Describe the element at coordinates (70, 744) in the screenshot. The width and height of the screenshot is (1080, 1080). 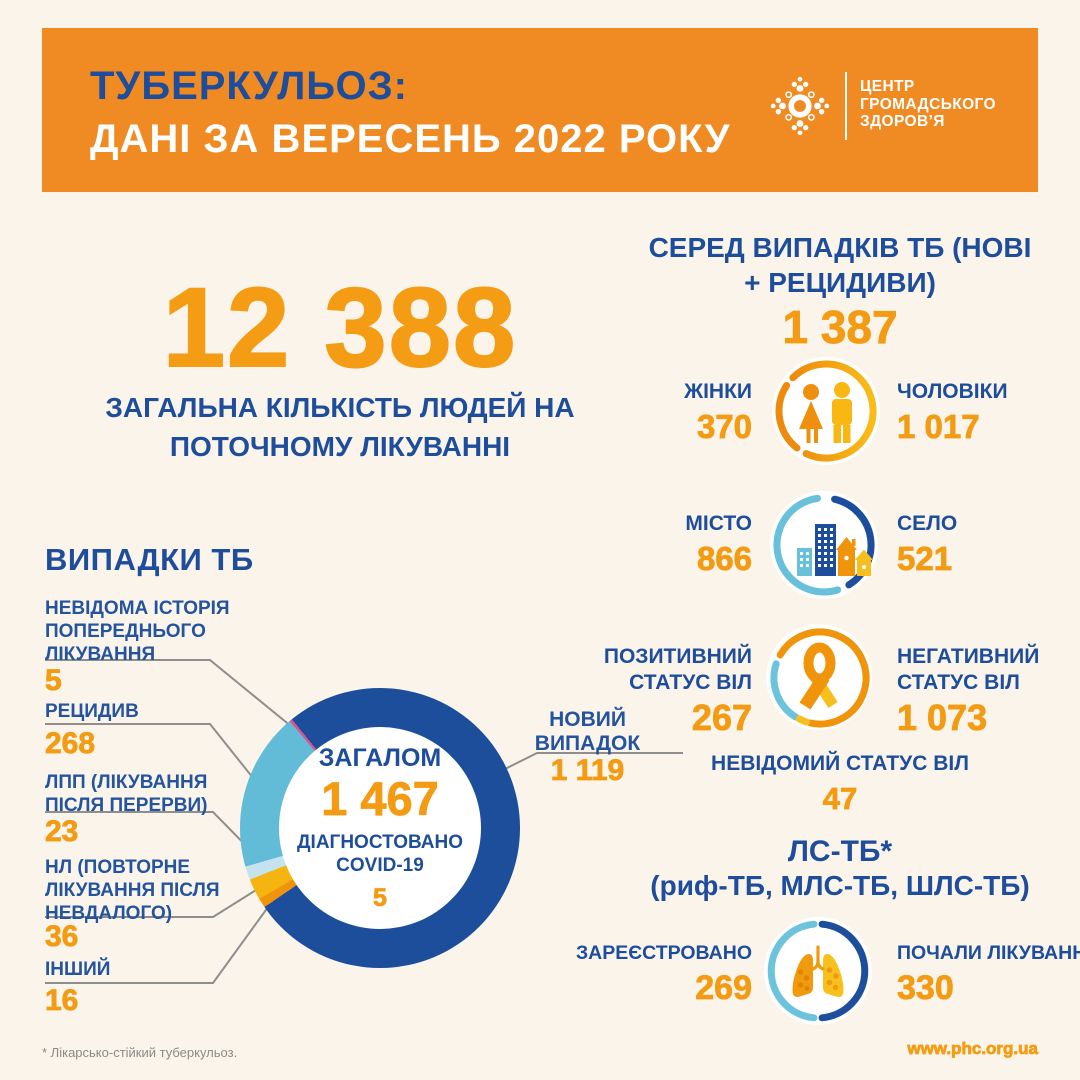
I see `callout-relapse-value: 268` at that location.